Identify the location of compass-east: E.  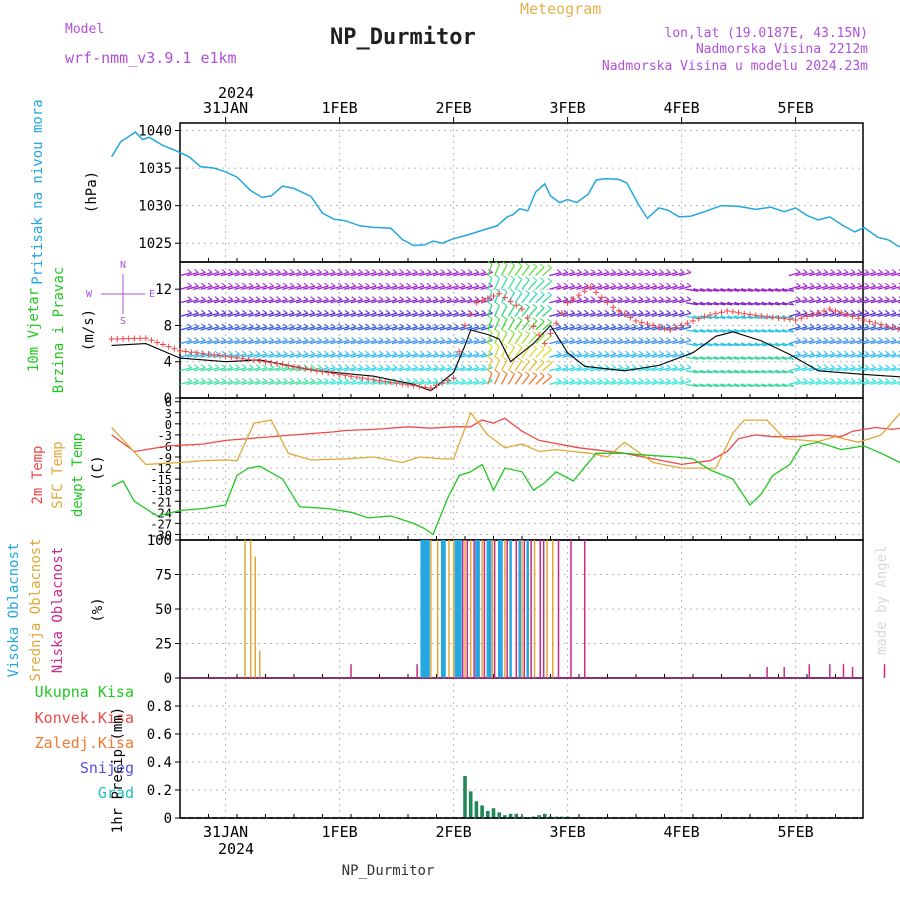
(152, 294).